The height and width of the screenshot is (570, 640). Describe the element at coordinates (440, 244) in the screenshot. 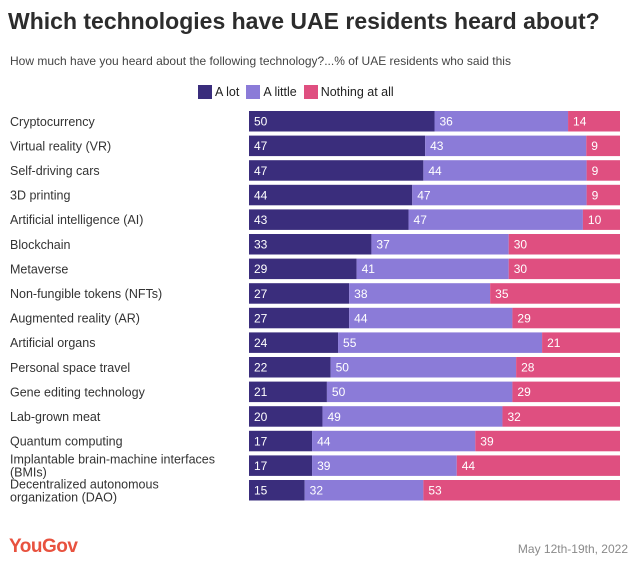

I see `bar-a-little-blockchain` at that location.